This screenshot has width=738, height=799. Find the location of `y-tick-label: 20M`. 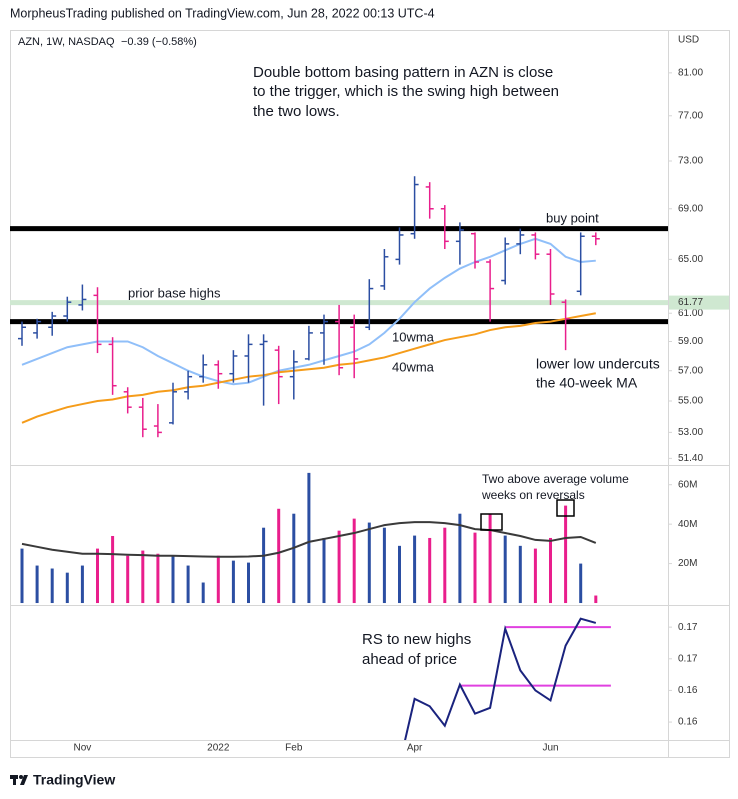

y-tick-label: 20M is located at coordinates (687, 563).